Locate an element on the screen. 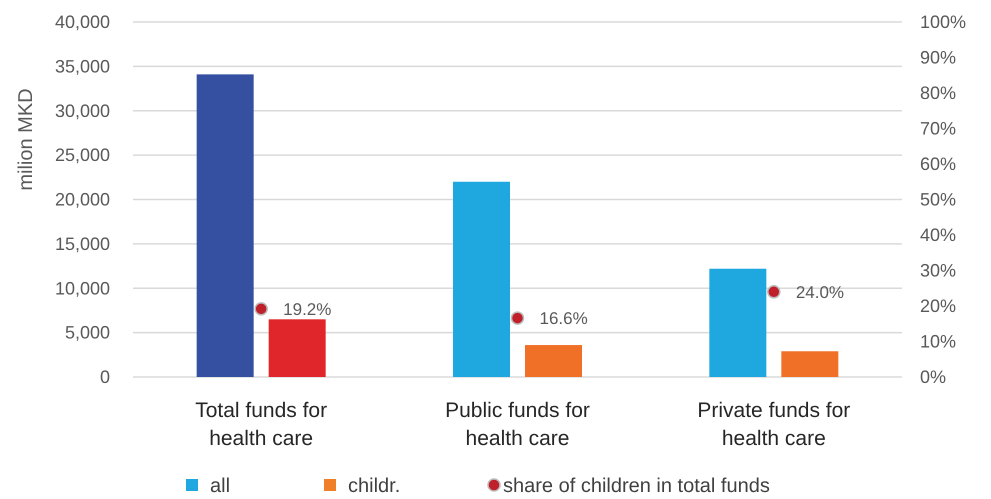  y-tick-label: 25,000 is located at coordinates (82, 155).